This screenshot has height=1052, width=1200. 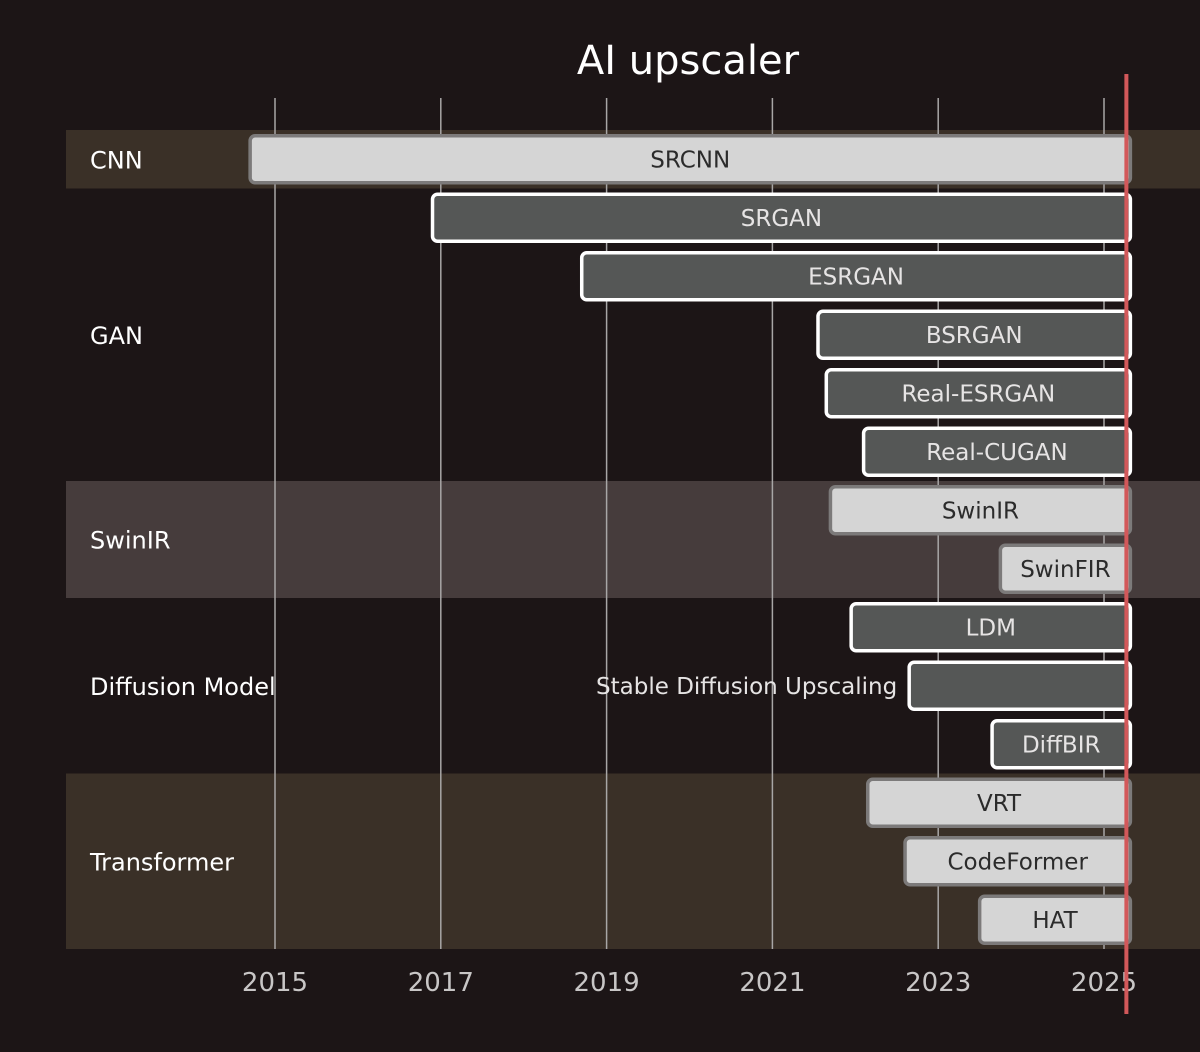 What do you see at coordinates (607, 983) in the screenshot?
I see `x-tick-label-2019: 2019` at bounding box center [607, 983].